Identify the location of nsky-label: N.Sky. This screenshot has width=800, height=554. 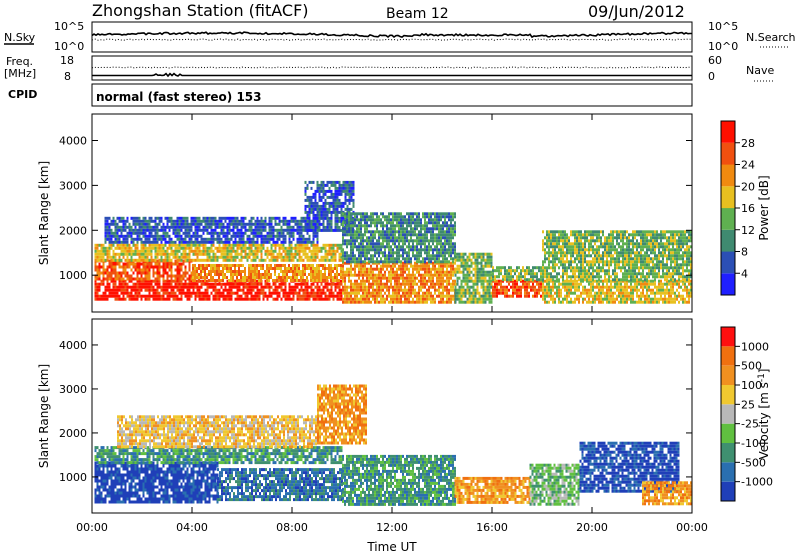
(20, 37).